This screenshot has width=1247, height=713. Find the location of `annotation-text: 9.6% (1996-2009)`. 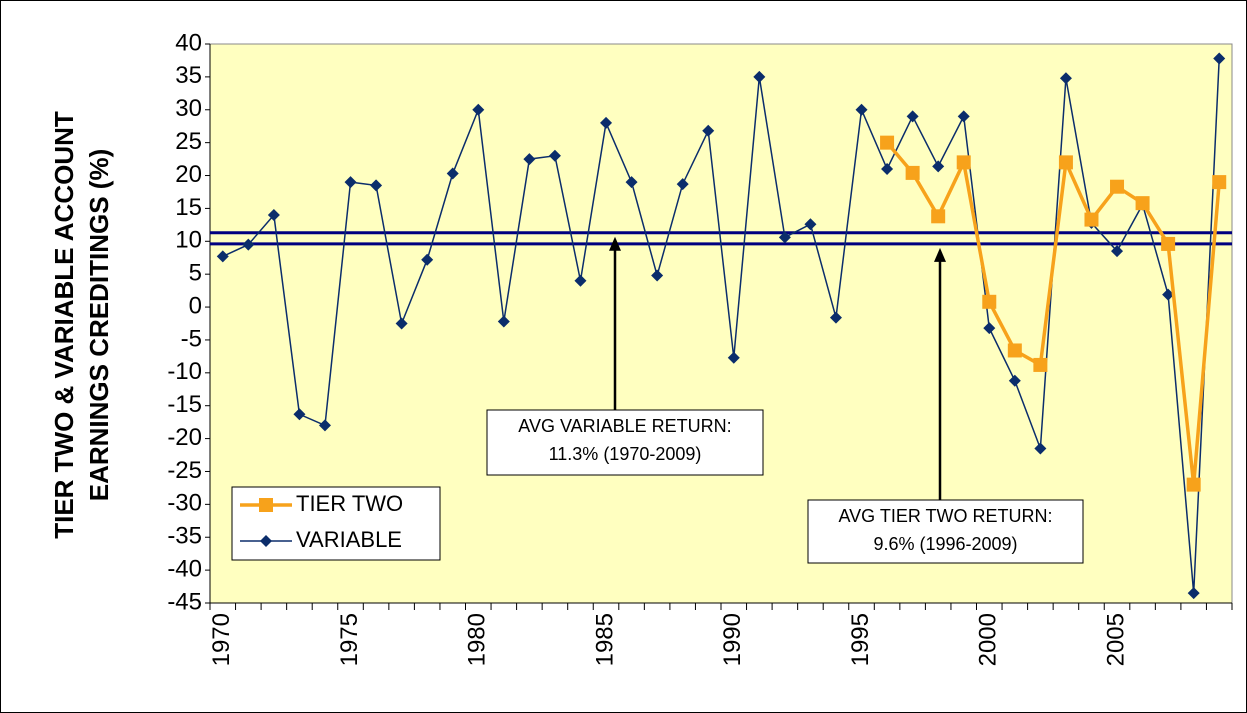

annotation-text: 9.6% (1996-2009) is located at coordinates (945, 544).